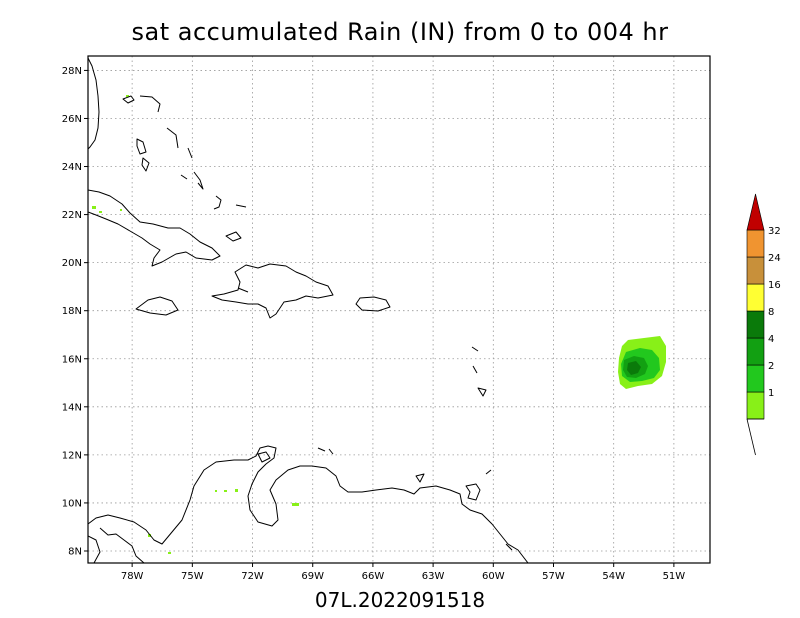 Image resolution: width=800 pixels, height=618 pixels. Describe the element at coordinates (132, 576) in the screenshot. I see `lon-tick-label: 78W` at that location.